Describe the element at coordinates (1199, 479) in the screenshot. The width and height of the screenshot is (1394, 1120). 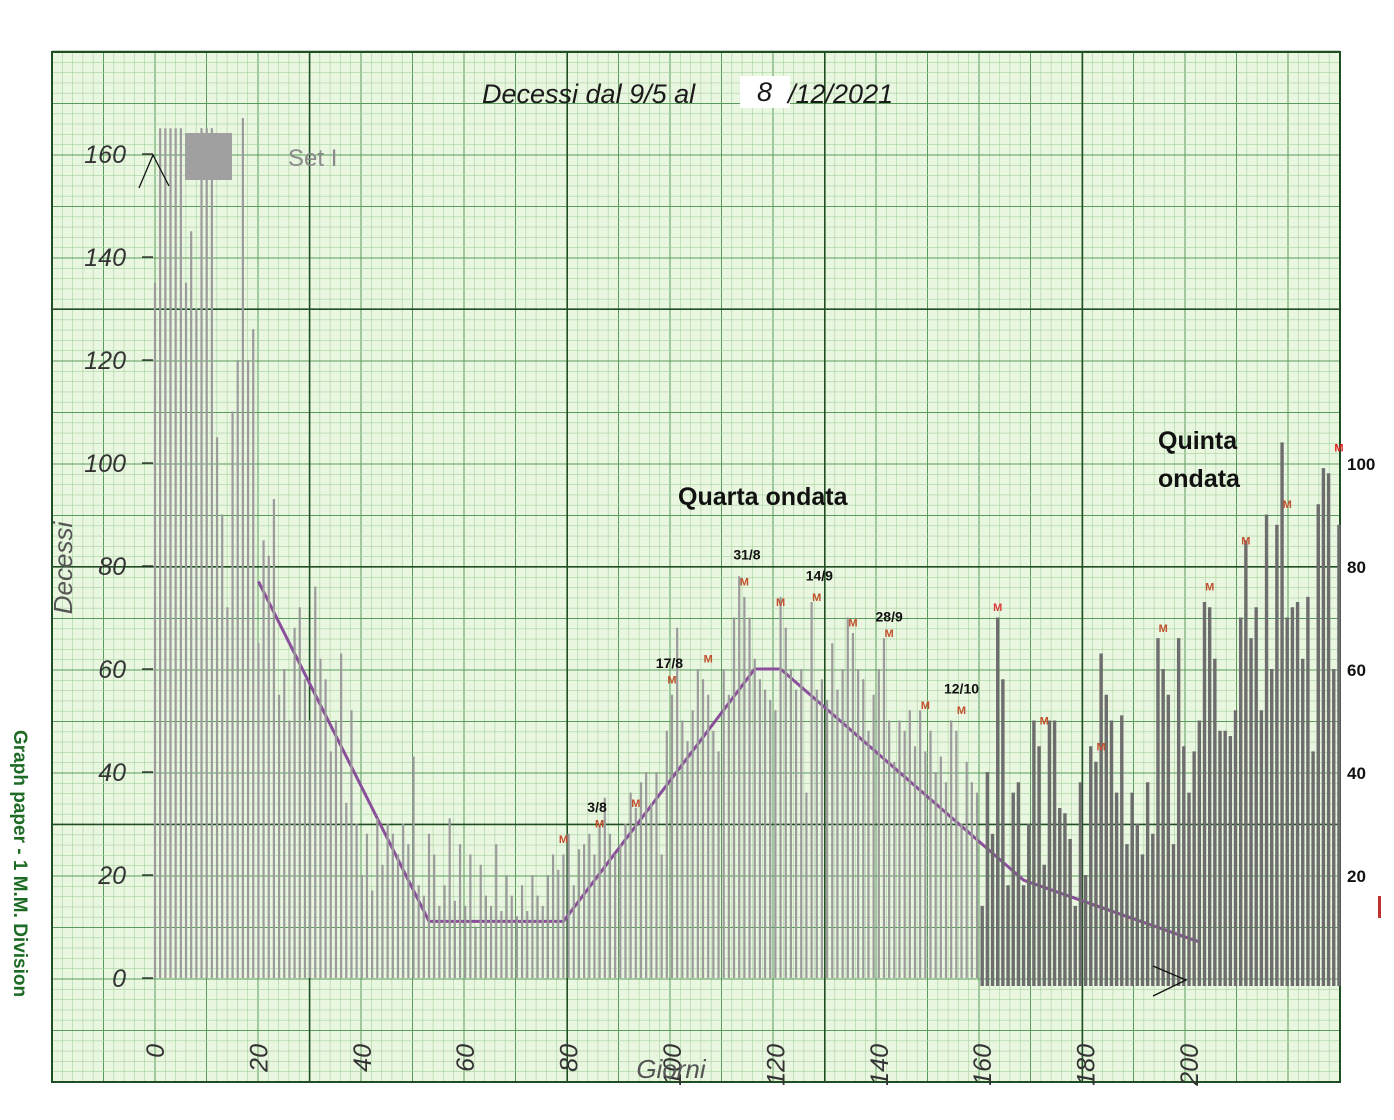
I see `quinta-ondata-label: ondata` at that location.